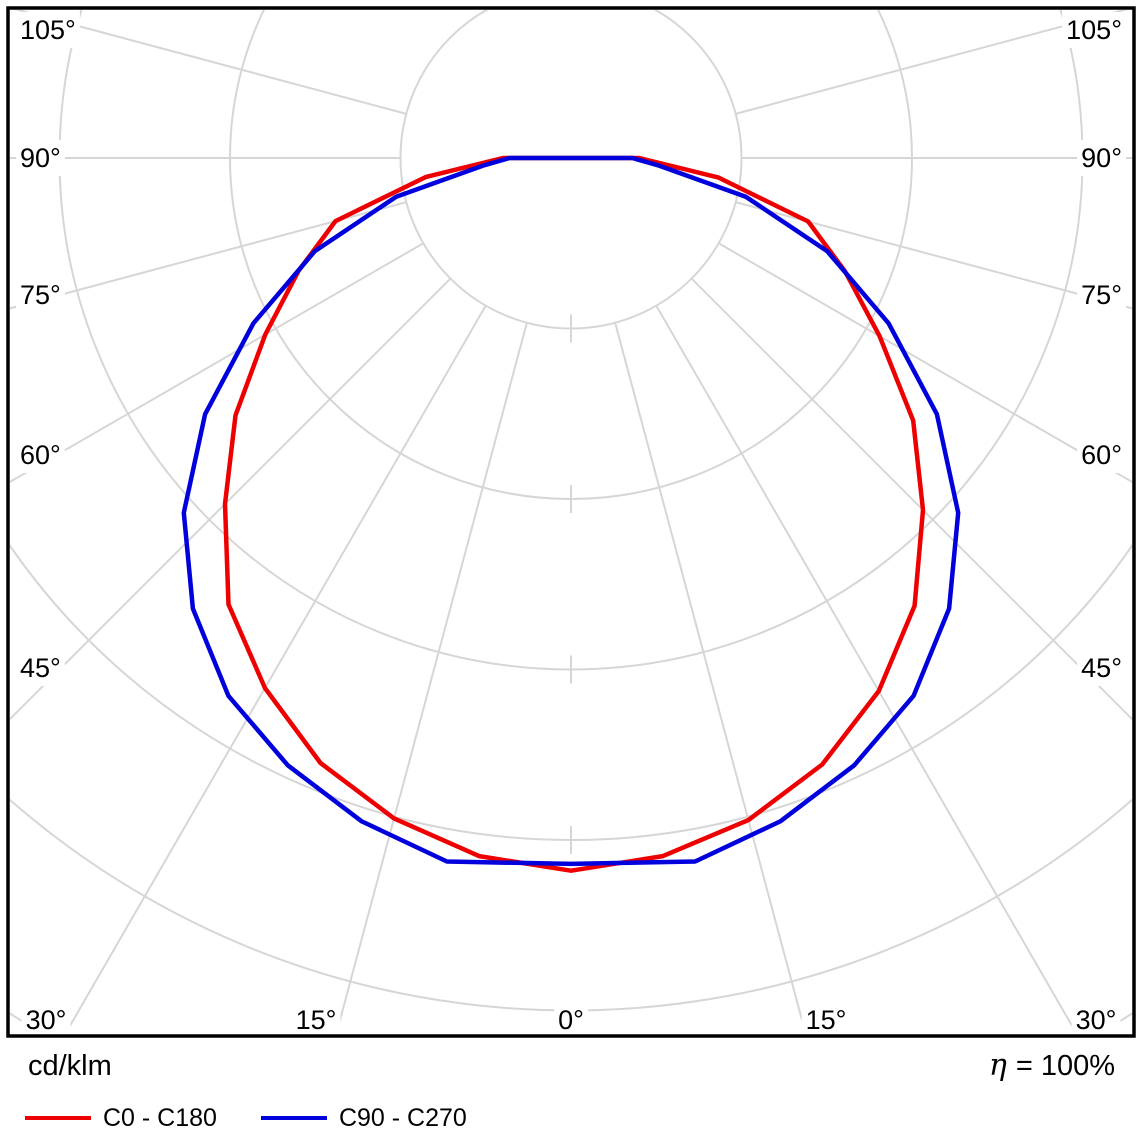 This screenshot has height=1132, width=1142. I want to click on angle-label: 0°, so click(571, 1020).